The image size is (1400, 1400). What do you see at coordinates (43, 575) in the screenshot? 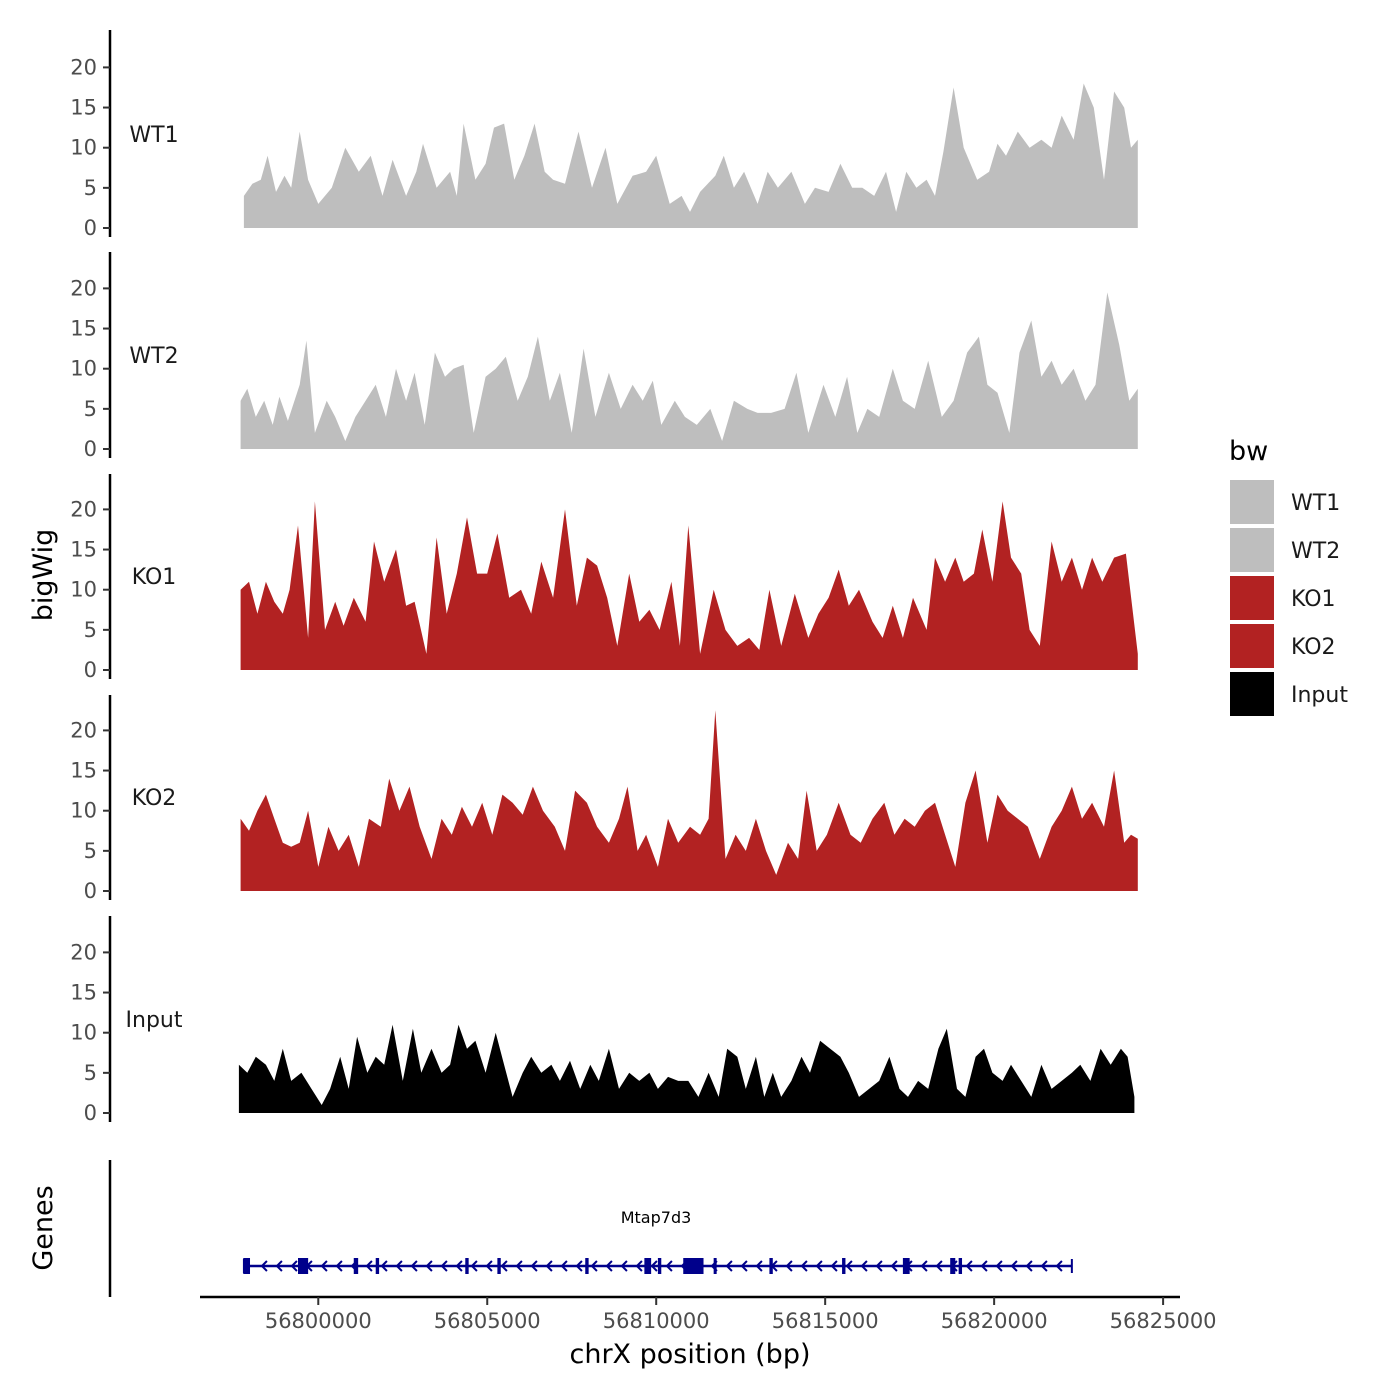
I see `y-axis-title: bigWig` at bounding box center [43, 575].